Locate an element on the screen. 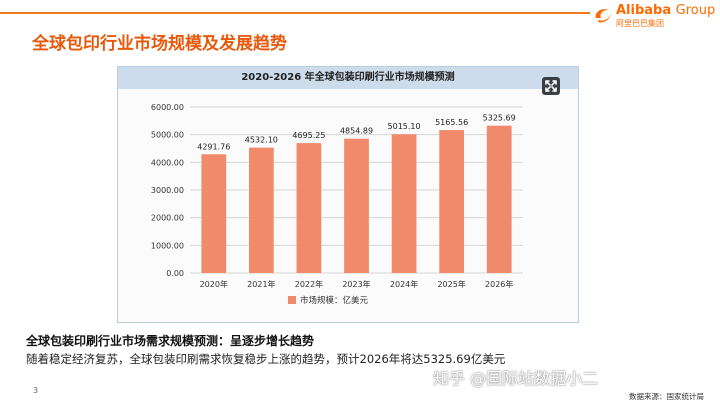 Image resolution: width=720 pixels, height=405 pixels. data-source: 数据来源：国家统计局 is located at coordinates (666, 396).